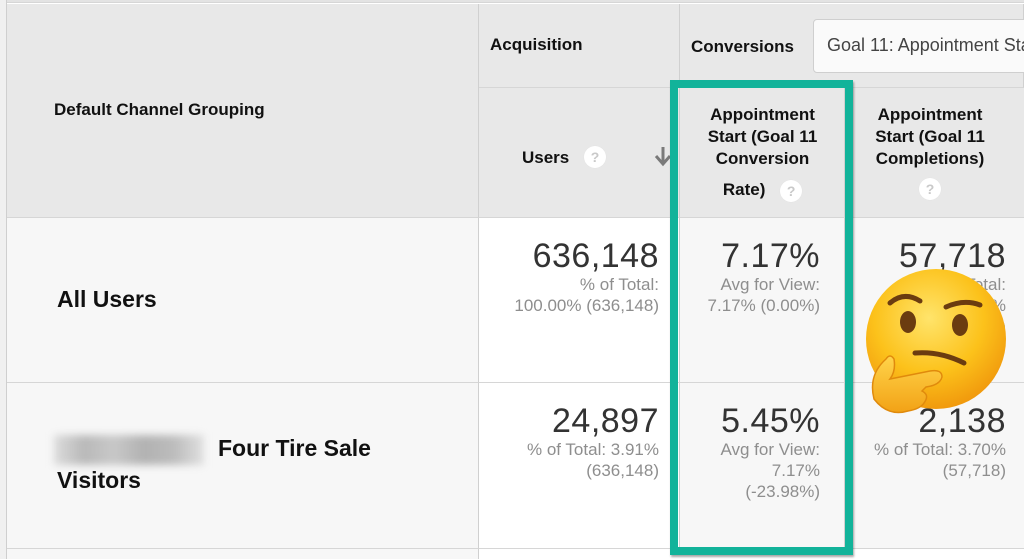 The width and height of the screenshot is (1024, 559). What do you see at coordinates (770, 421) in the screenshot?
I see `conversion-rate-value: 5.45%` at bounding box center [770, 421].